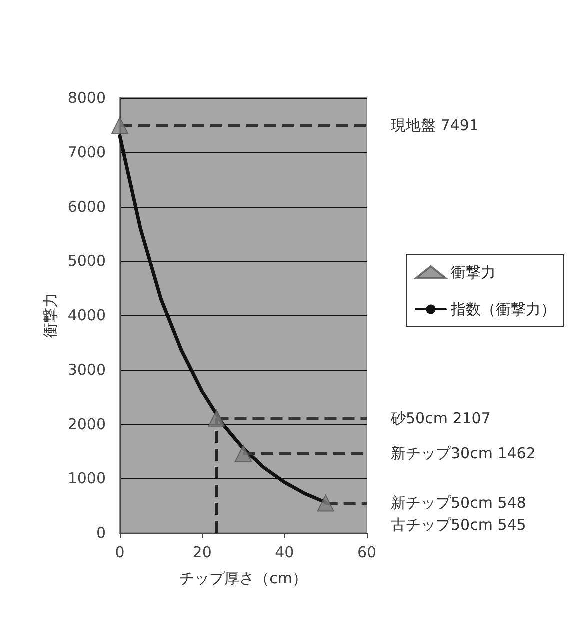  Describe the element at coordinates (87, 315) in the screenshot. I see `y-tick-label: 4000` at that location.